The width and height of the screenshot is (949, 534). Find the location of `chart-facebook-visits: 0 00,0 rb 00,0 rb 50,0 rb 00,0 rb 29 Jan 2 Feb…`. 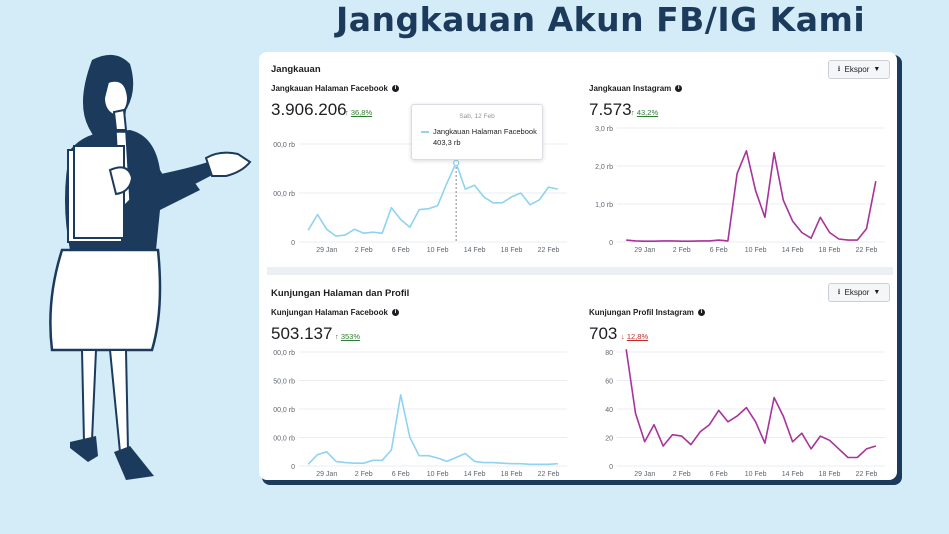

chart-facebook-visits: 0 00,0 rb 00,0 rb 50,0 rb 00,0 rb 29 Jan 2 Feb… is located at coordinates (420, 414).